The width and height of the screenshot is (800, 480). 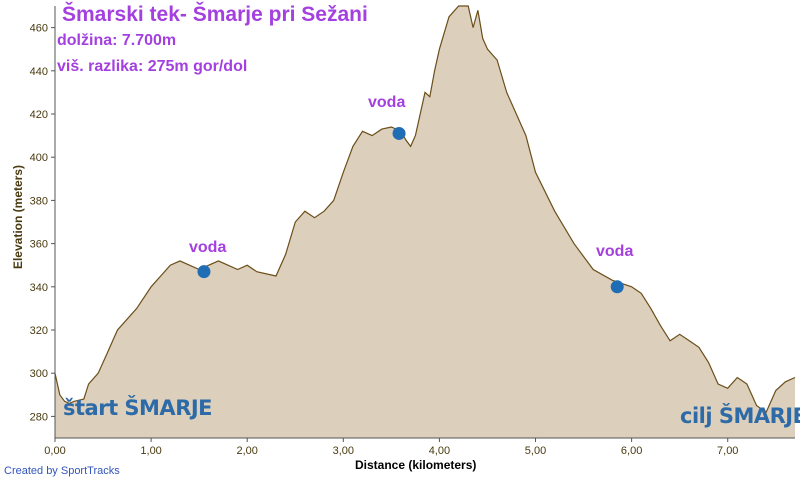 I want to click on x-tick-label: 0,00, so click(x=54, y=451).